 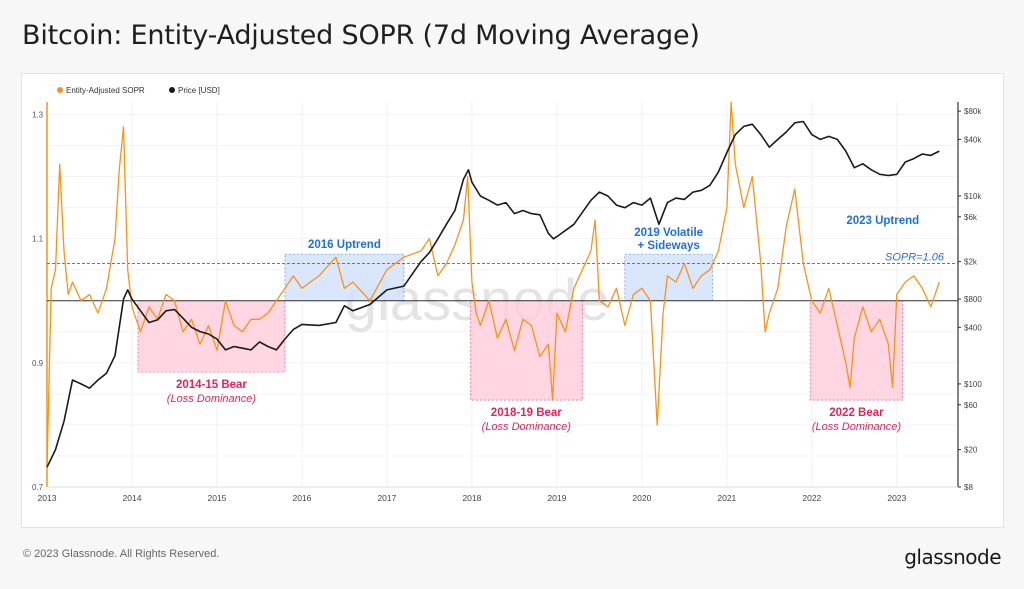 I want to click on y-right-tick-label: $2k, so click(x=971, y=262).